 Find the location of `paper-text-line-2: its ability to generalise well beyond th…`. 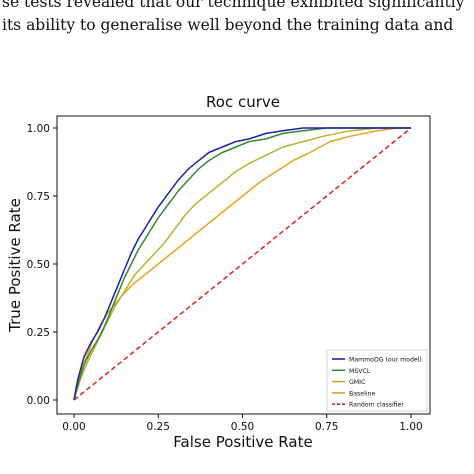

paper-text-line-2: its ability to generalise well beyond th… is located at coordinates (228, 25).